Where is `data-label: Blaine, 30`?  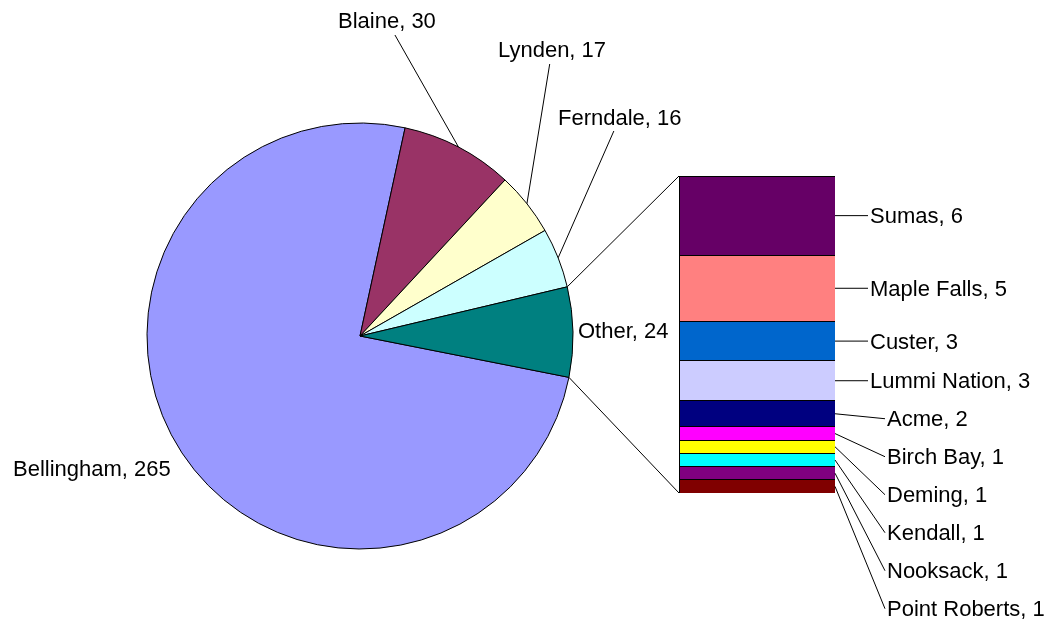
data-label: Blaine, 30 is located at coordinates (387, 20).